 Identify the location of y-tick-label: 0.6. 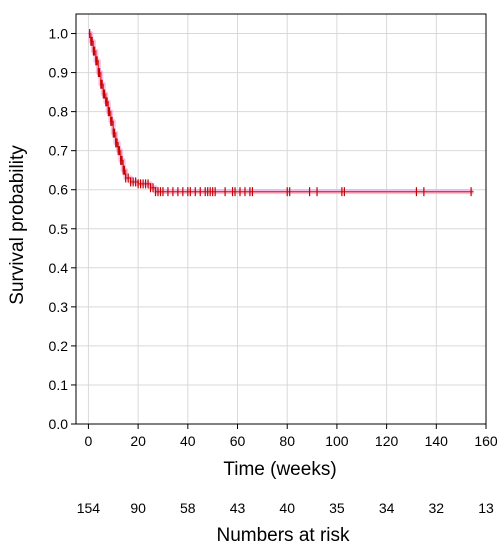
(59, 190).